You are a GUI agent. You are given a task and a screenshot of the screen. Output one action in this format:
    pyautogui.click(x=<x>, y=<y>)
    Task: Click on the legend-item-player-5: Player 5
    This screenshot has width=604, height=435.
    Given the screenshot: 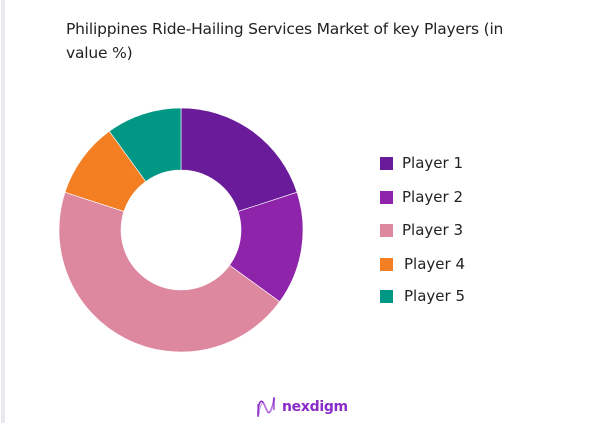 What is the action you would take?
    pyautogui.click(x=422, y=296)
    